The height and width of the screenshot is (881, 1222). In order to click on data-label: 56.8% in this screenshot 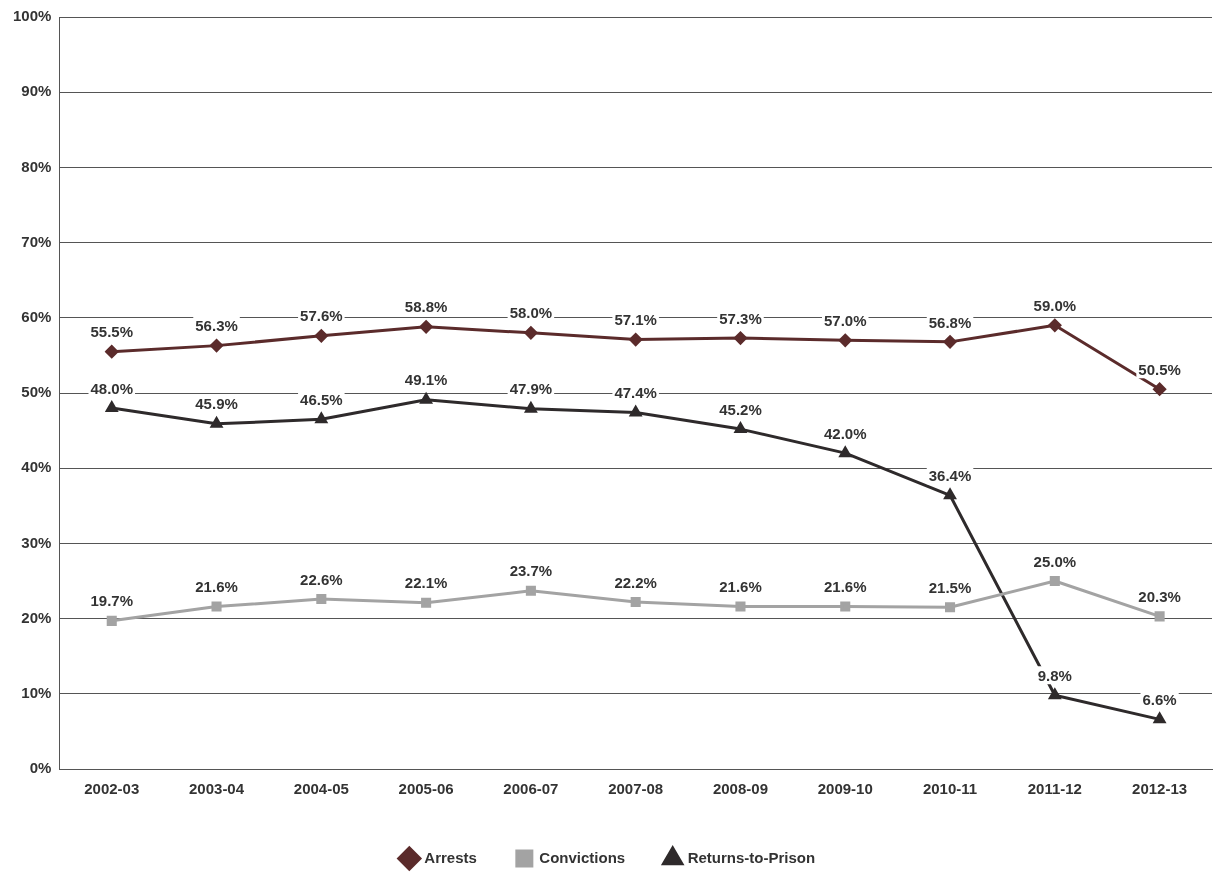, I will do `click(950, 322)`.